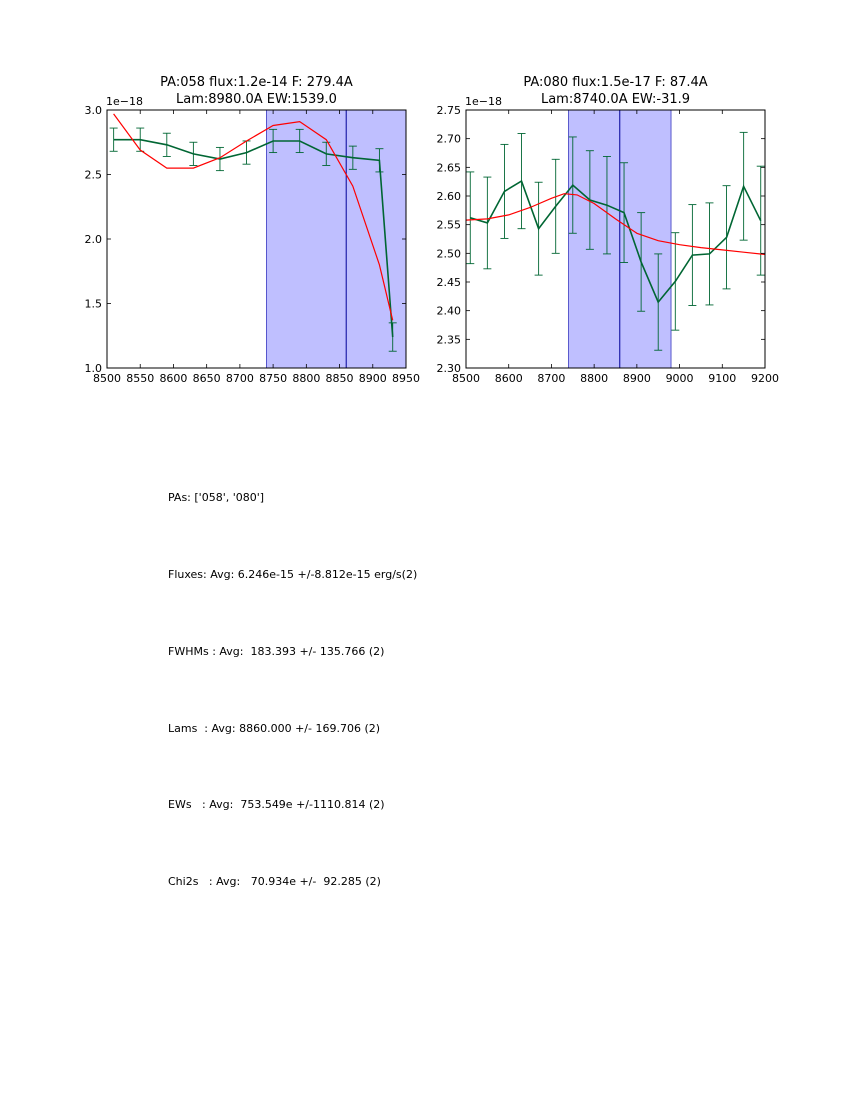 The width and height of the screenshot is (850, 1100). What do you see at coordinates (94, 175) in the screenshot?
I see `y-tick-label: 2.5` at bounding box center [94, 175].